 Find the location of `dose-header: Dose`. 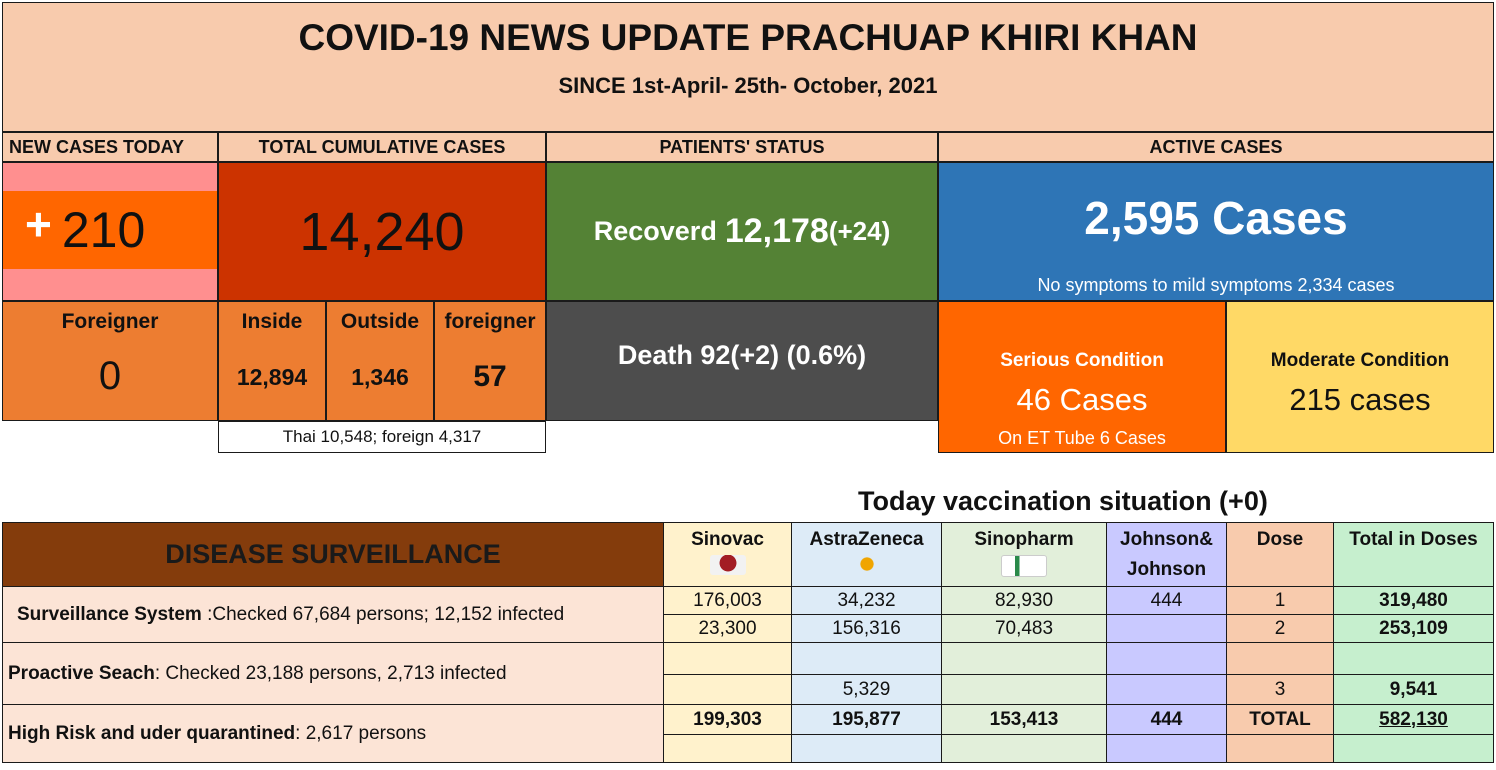

dose-header: Dose is located at coordinates (1280, 554).